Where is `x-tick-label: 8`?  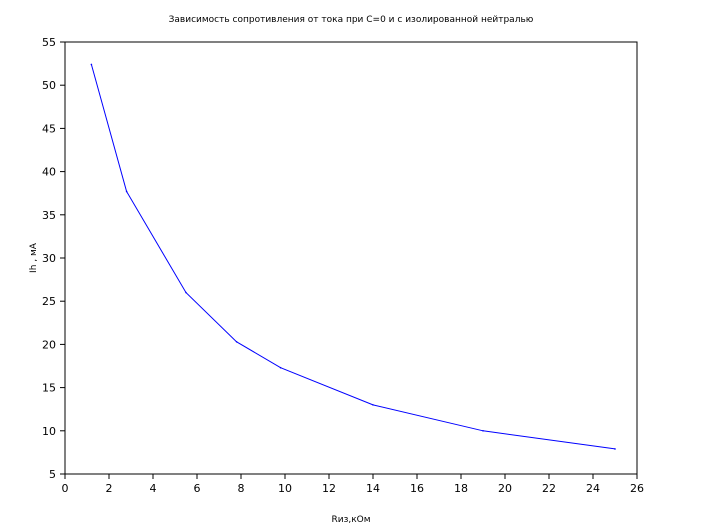 x-tick-label: 8 is located at coordinates (241, 488).